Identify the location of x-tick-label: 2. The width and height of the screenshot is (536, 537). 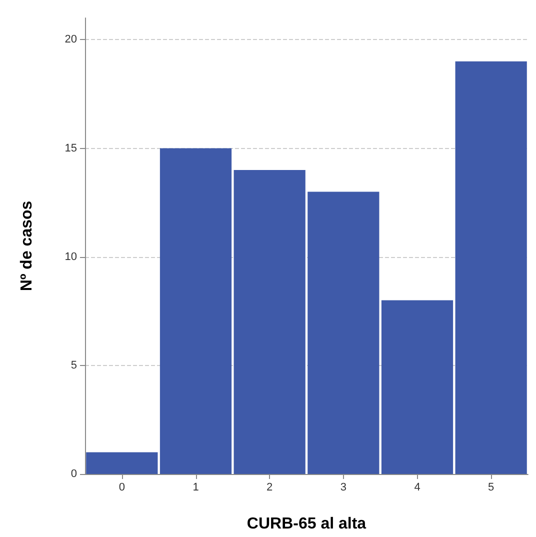
(269, 488).